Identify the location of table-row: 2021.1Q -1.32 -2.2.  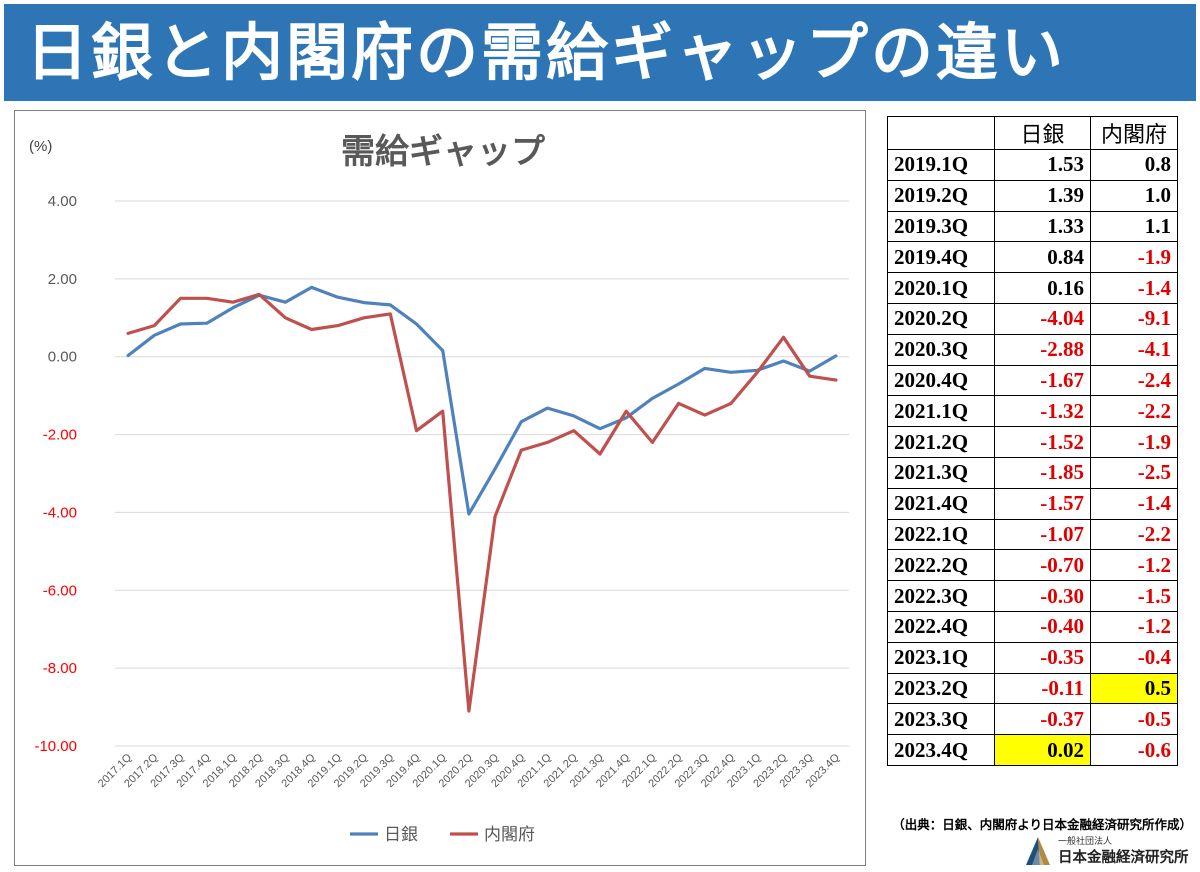
(1032, 411).